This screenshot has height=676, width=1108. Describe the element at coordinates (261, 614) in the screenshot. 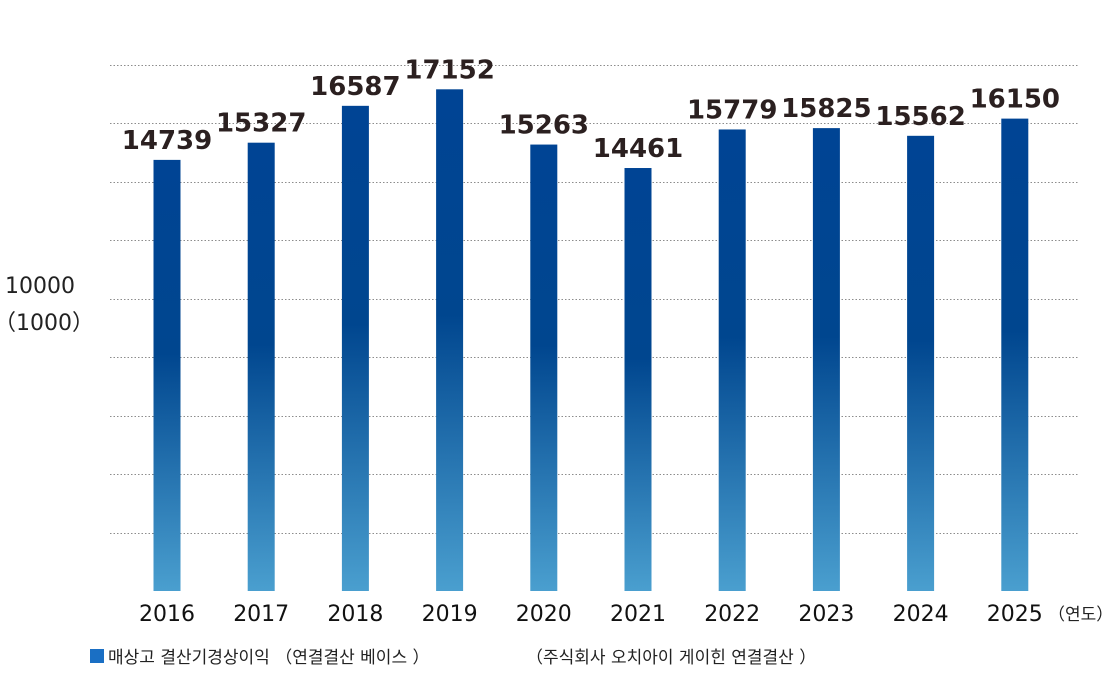

I see `x-tick-label-2017: 2017` at that location.